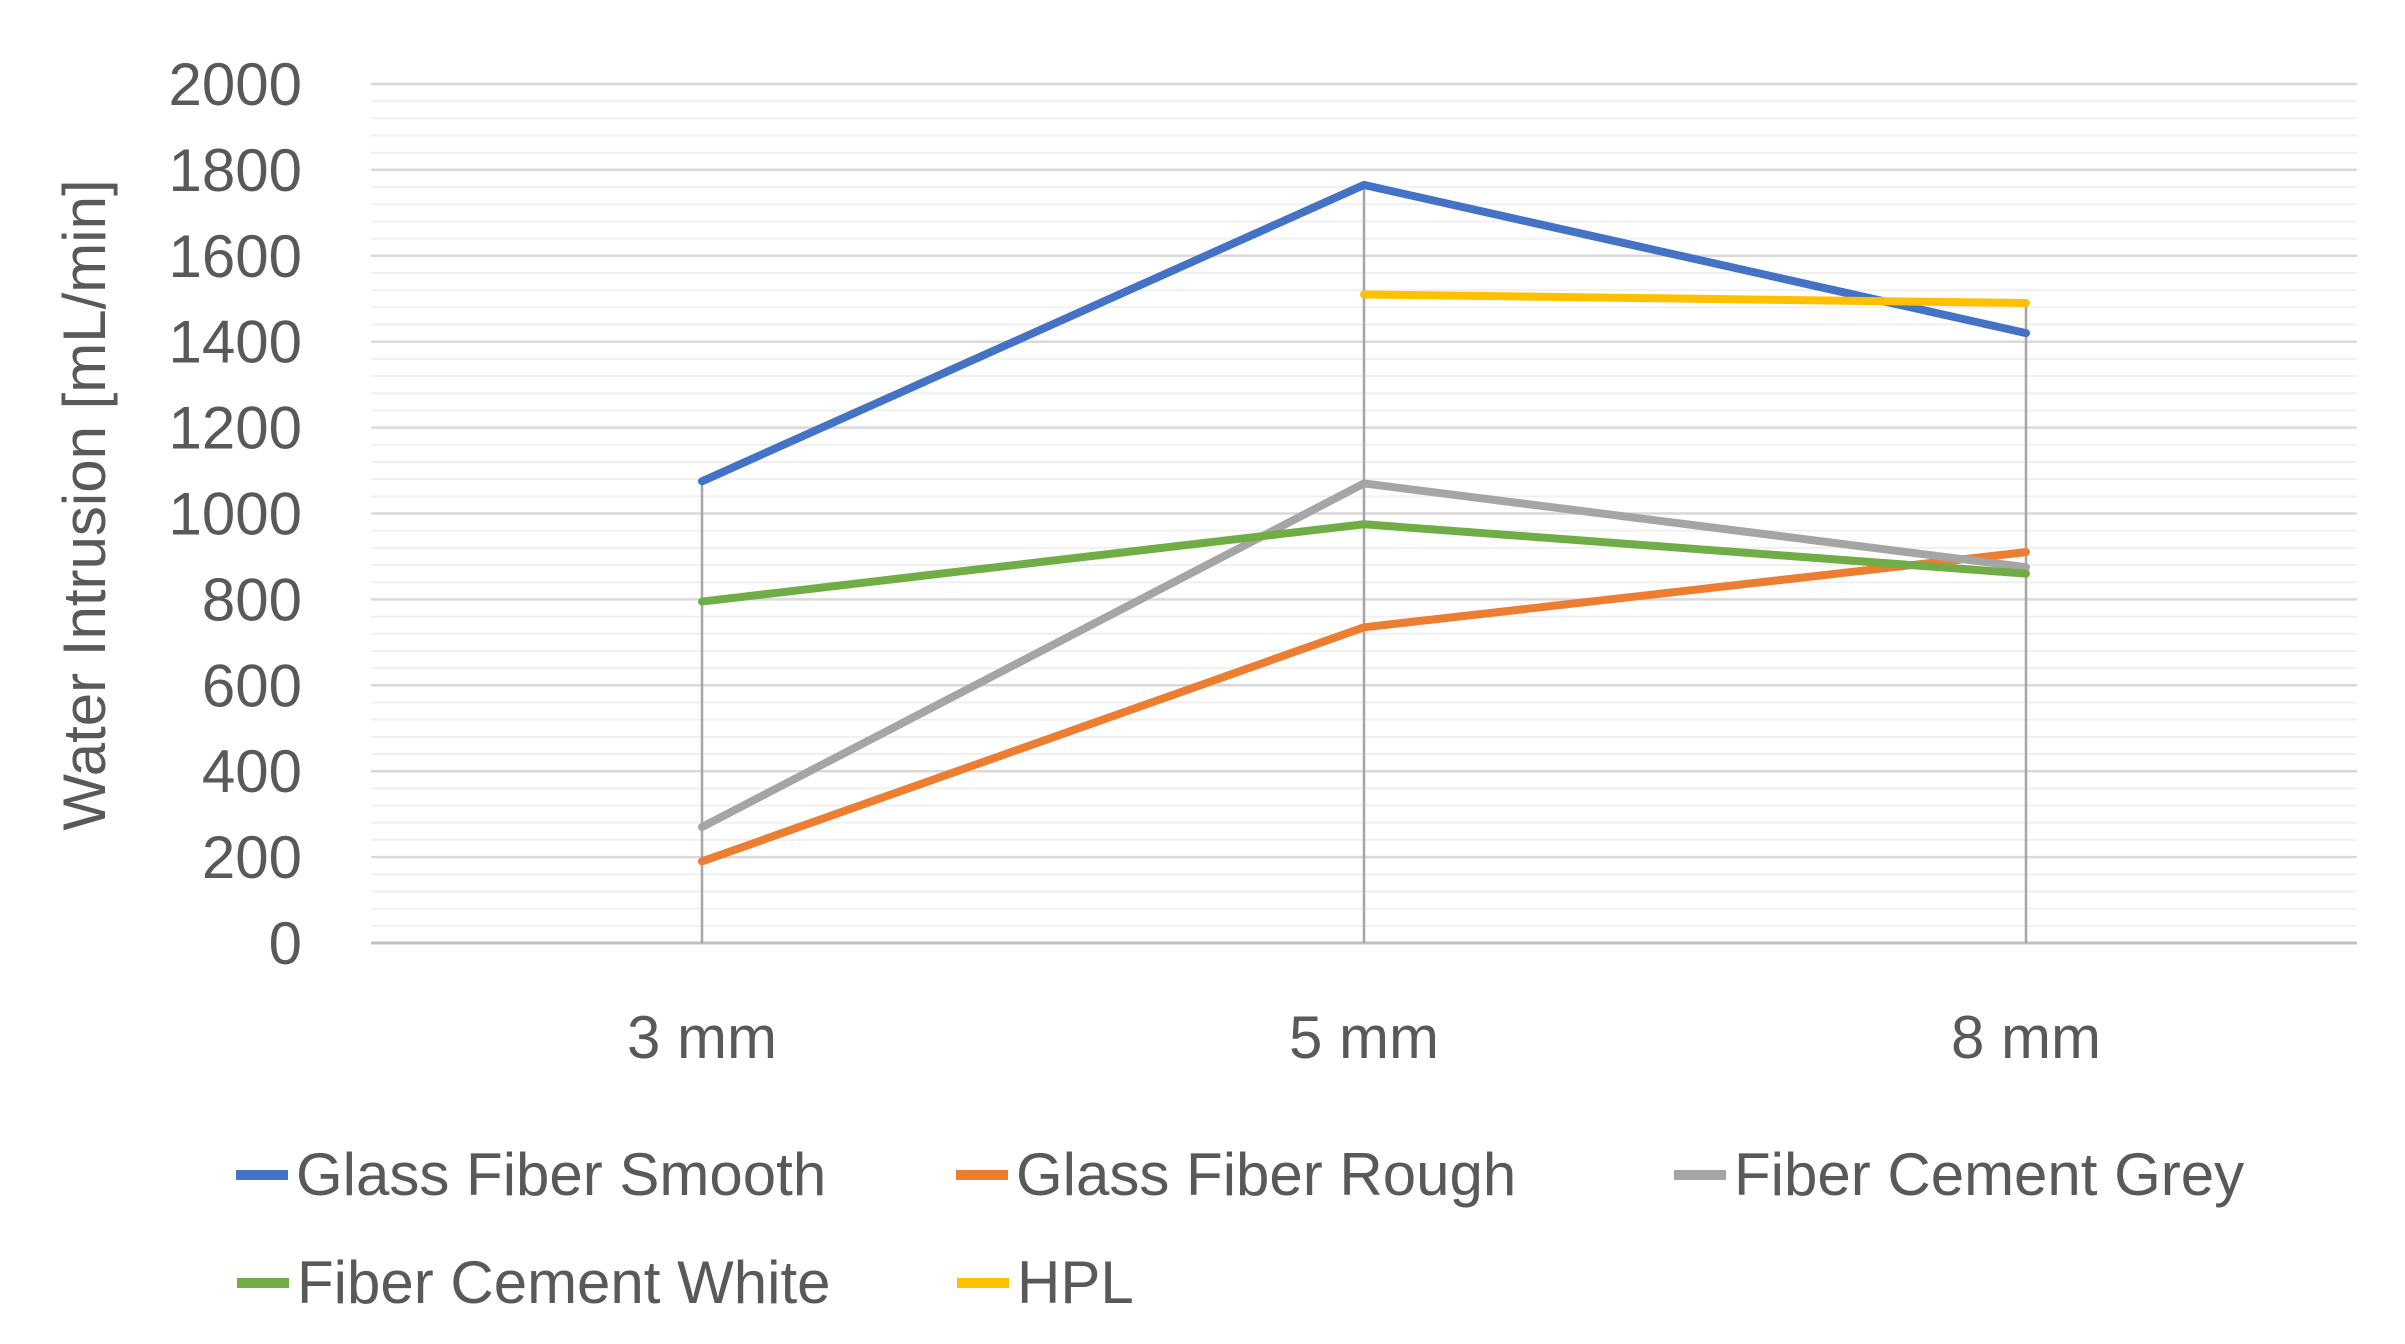 This screenshot has height=1344, width=2405. I want to click on legend-label: HPL, so click(1075, 1282).